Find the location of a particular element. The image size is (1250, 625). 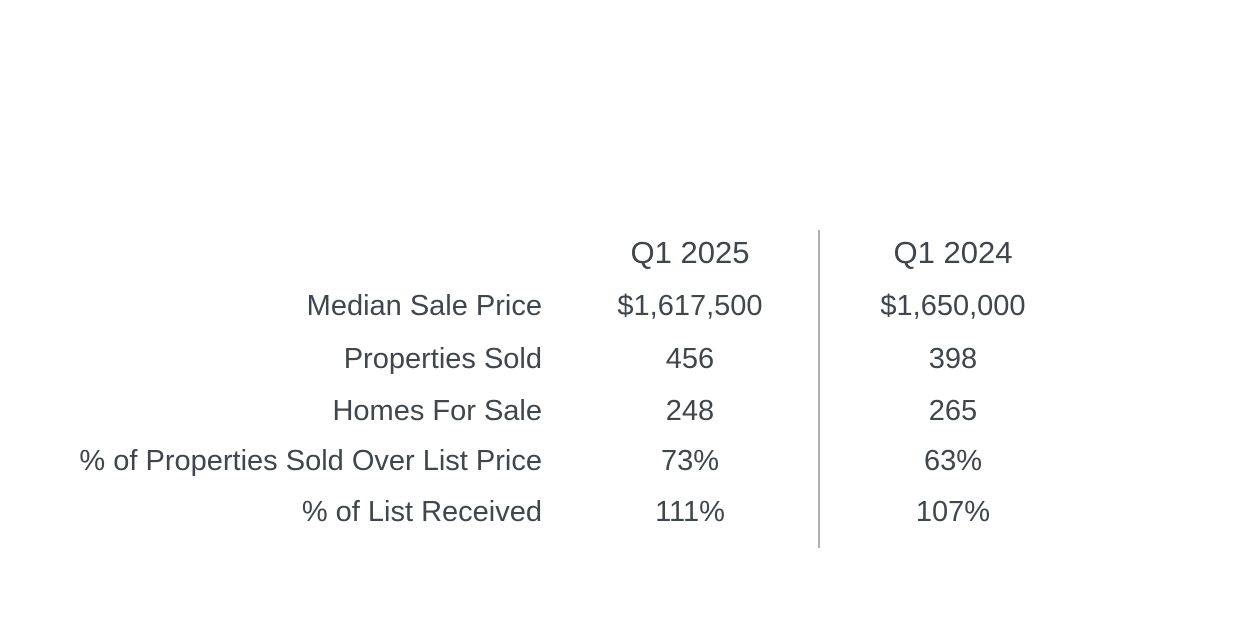

value-pct-of-list-received-q1-2025: 111% is located at coordinates (690, 512).